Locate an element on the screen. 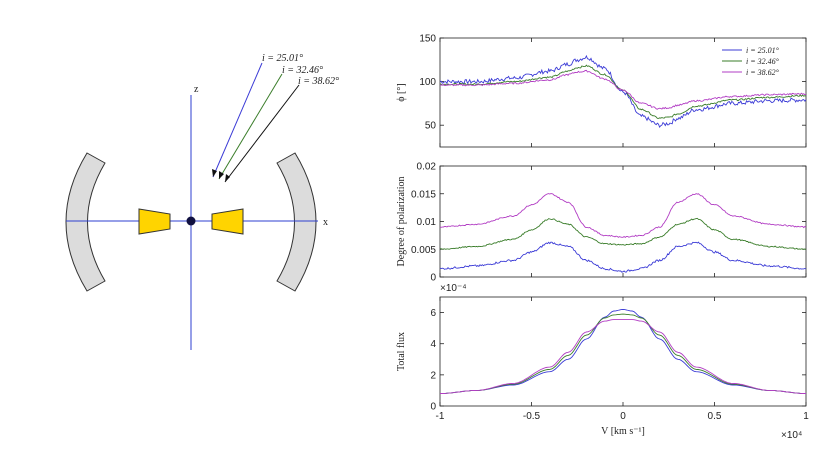 This screenshot has height=467, width=830. y-tick-label: 100 is located at coordinates (427, 82).